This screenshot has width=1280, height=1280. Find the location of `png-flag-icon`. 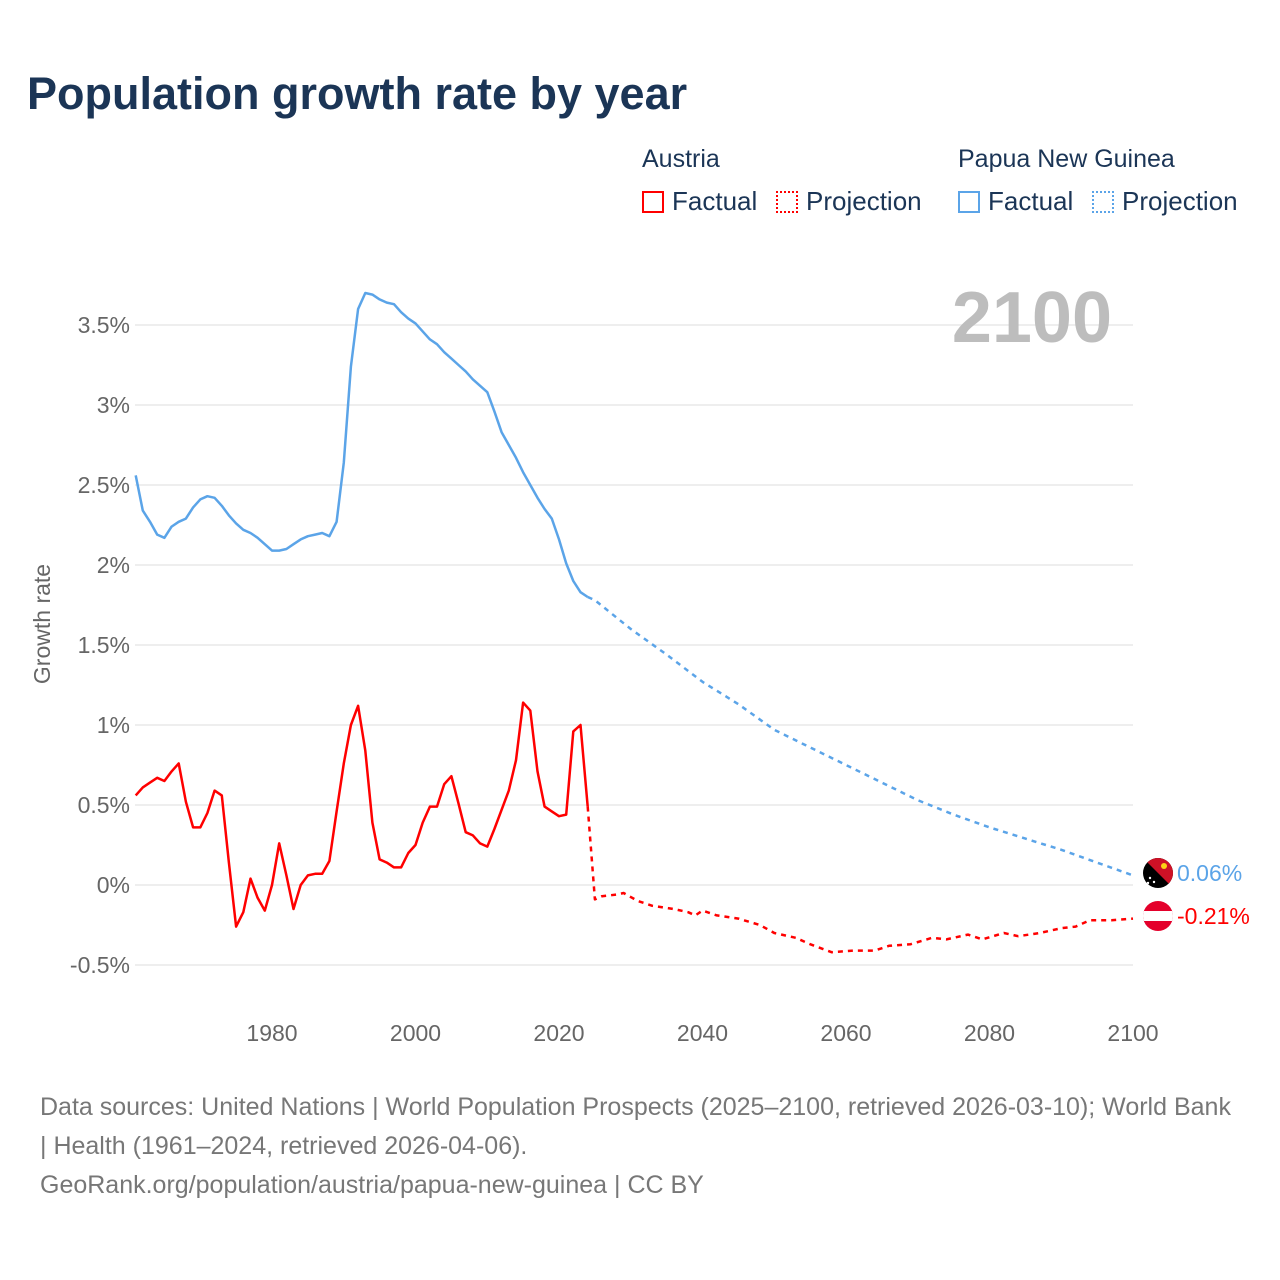

png-flag-icon is located at coordinates (1158, 873).